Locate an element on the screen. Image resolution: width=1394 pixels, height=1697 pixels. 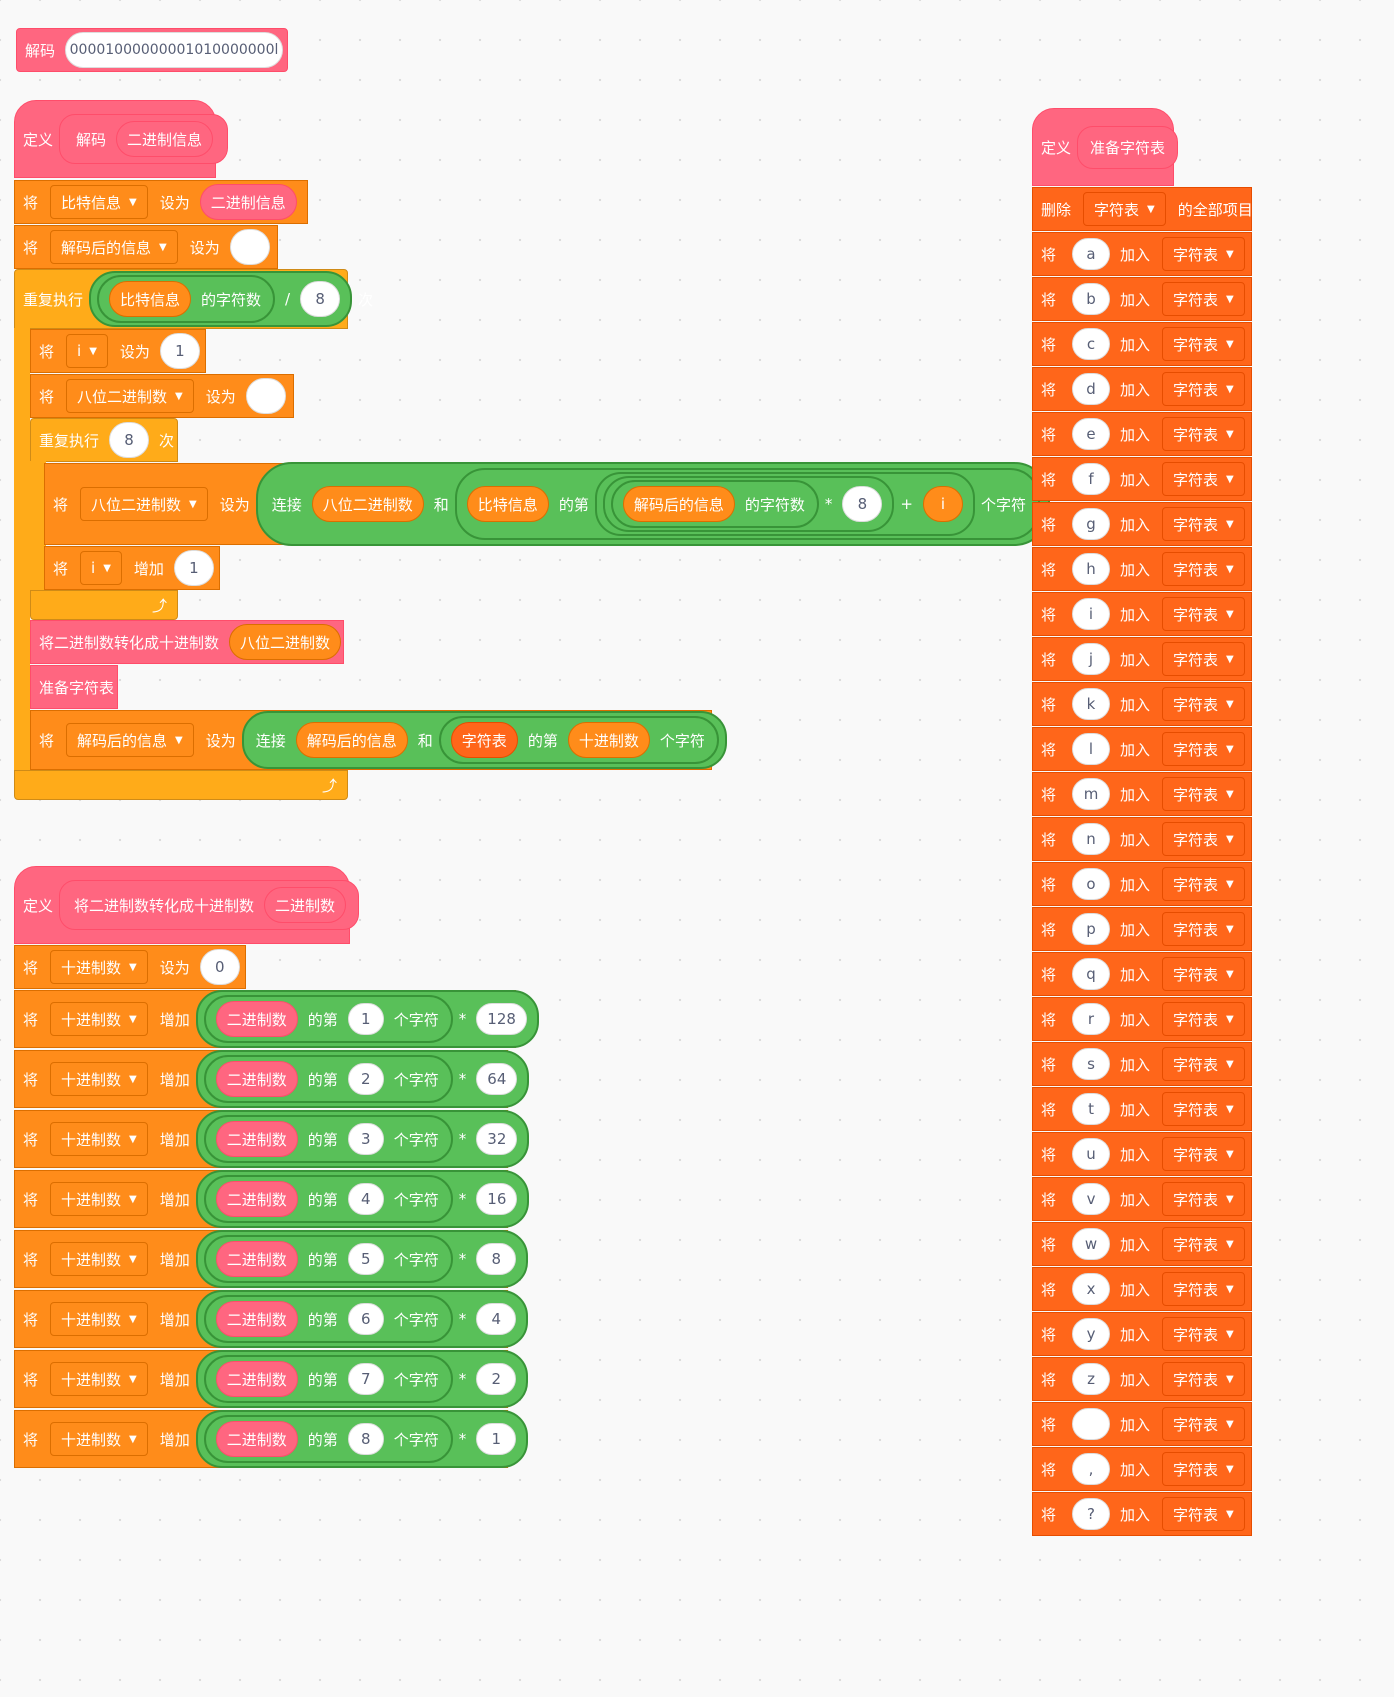
multiply-operator: 二进制数 的第 6 个字符 * 4 is located at coordinates (362, 1319).